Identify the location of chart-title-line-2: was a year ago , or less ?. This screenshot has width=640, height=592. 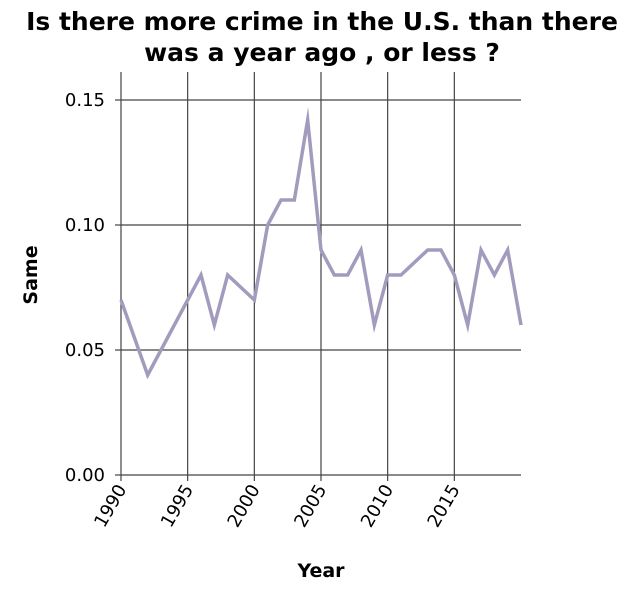
(322, 52).